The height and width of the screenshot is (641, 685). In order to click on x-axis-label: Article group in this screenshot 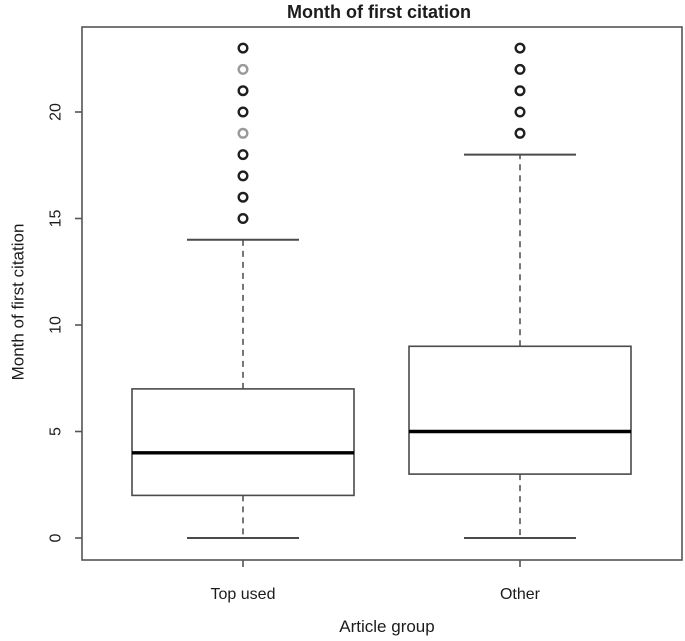, I will do `click(386, 626)`.